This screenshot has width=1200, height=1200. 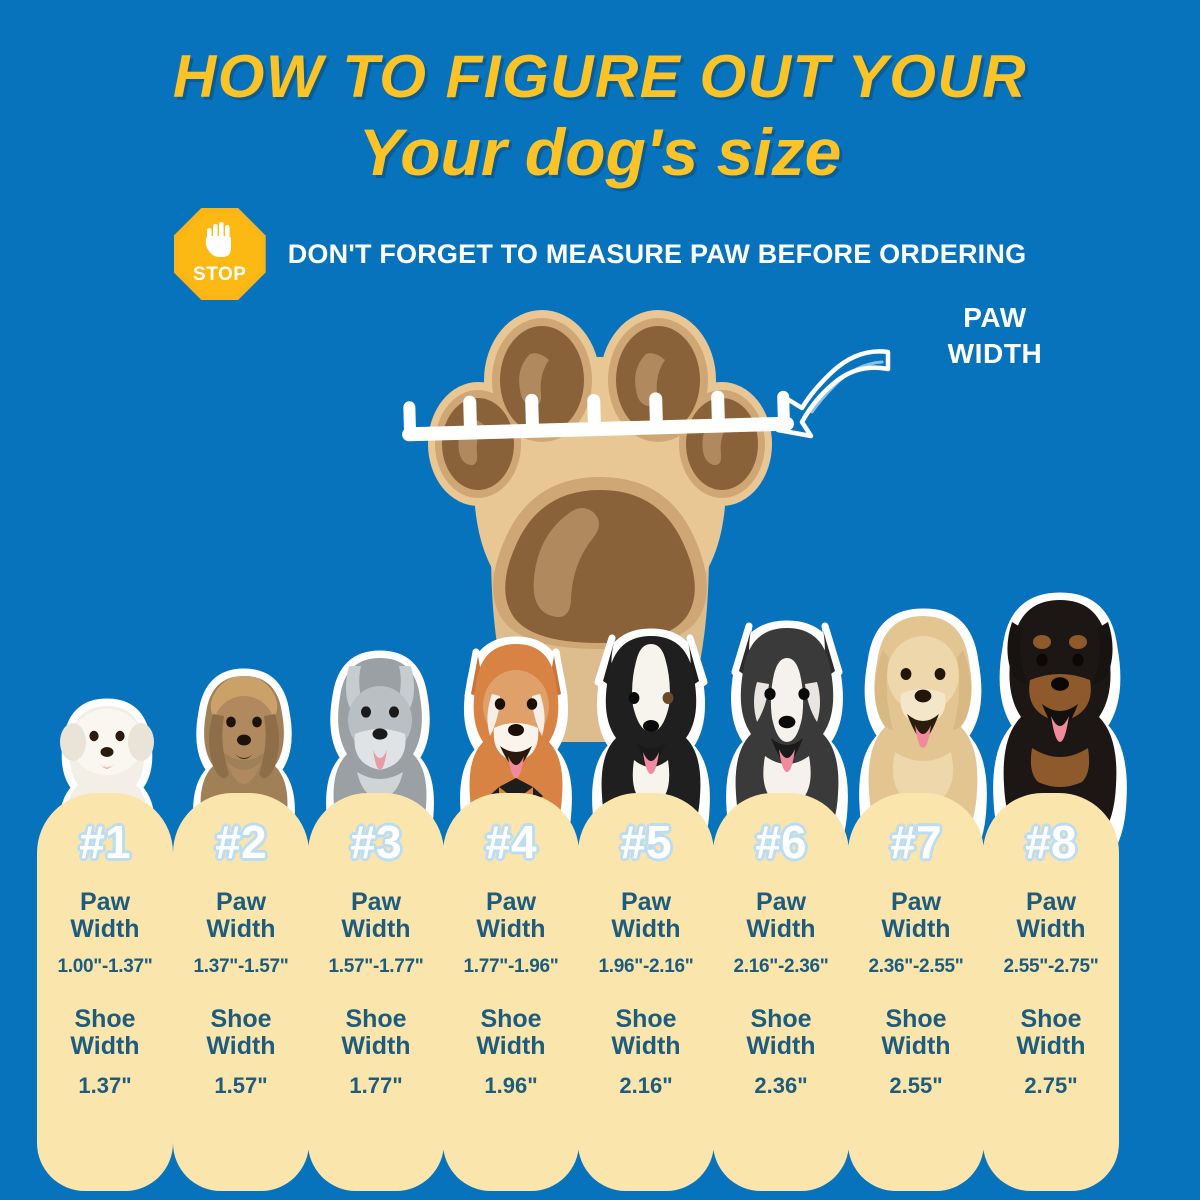 What do you see at coordinates (105, 992) in the screenshot?
I see `size-card-1: #1 Paw Width 1.00"-1.37" Shoe Width 1.37"` at bounding box center [105, 992].